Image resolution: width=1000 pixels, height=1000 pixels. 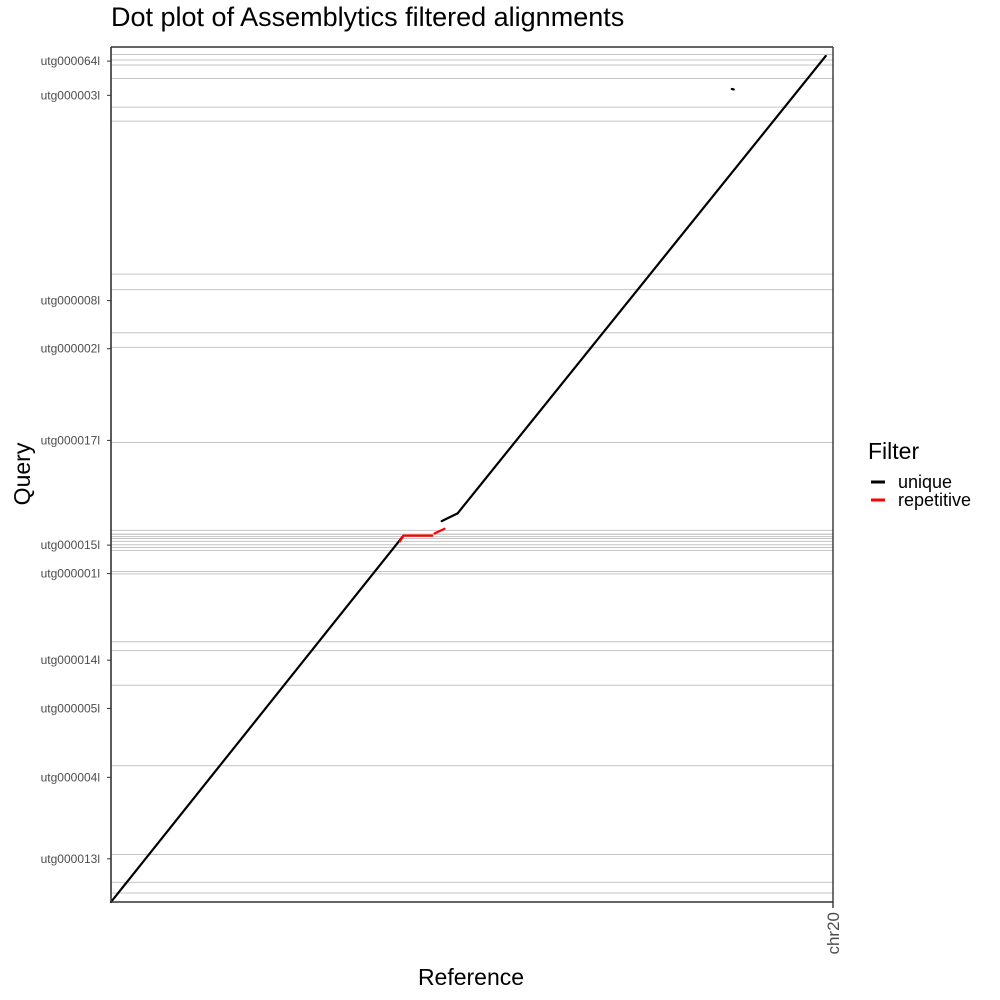 I want to click on y-tick-label-4: utg000001l, so click(x=70, y=574).